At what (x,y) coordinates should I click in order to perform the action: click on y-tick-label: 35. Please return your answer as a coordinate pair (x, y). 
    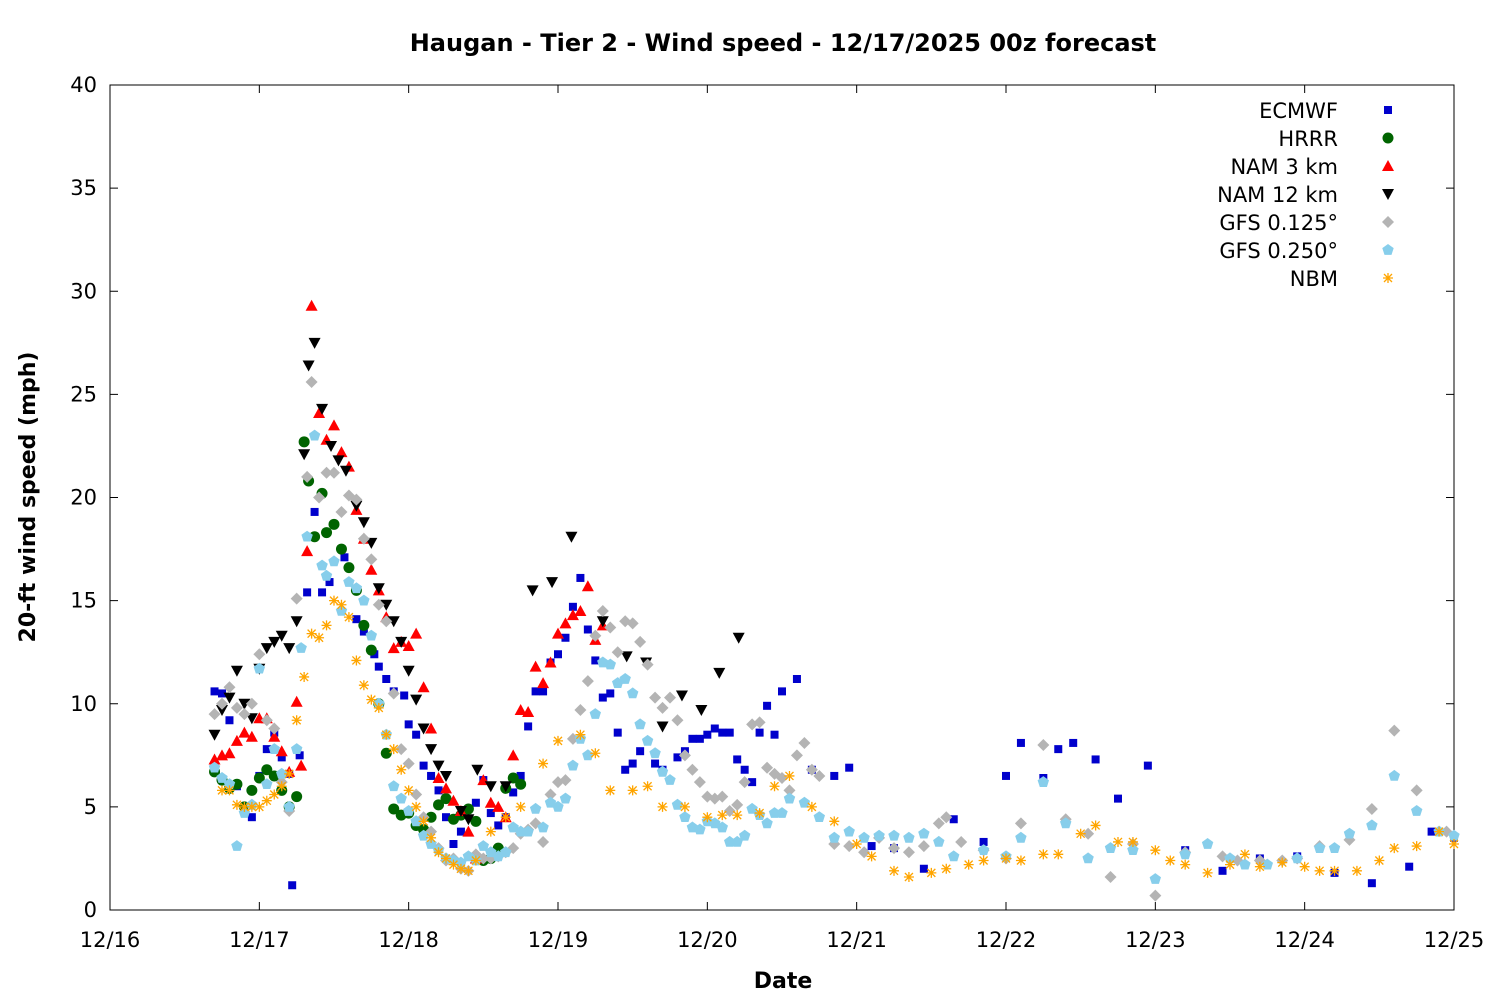
    Looking at the image, I should click on (83, 188).